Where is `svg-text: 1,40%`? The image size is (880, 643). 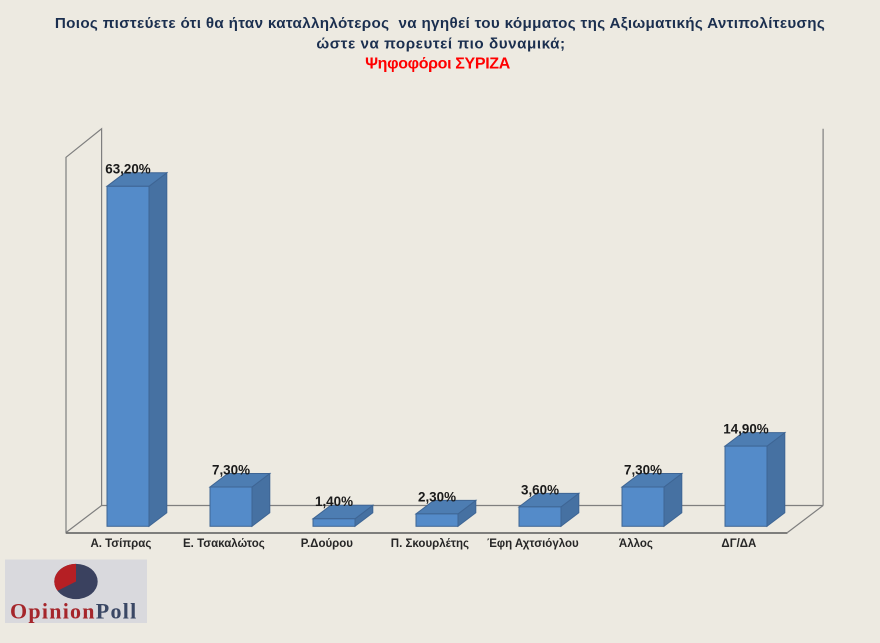 svg-text: 1,40% is located at coordinates (334, 501).